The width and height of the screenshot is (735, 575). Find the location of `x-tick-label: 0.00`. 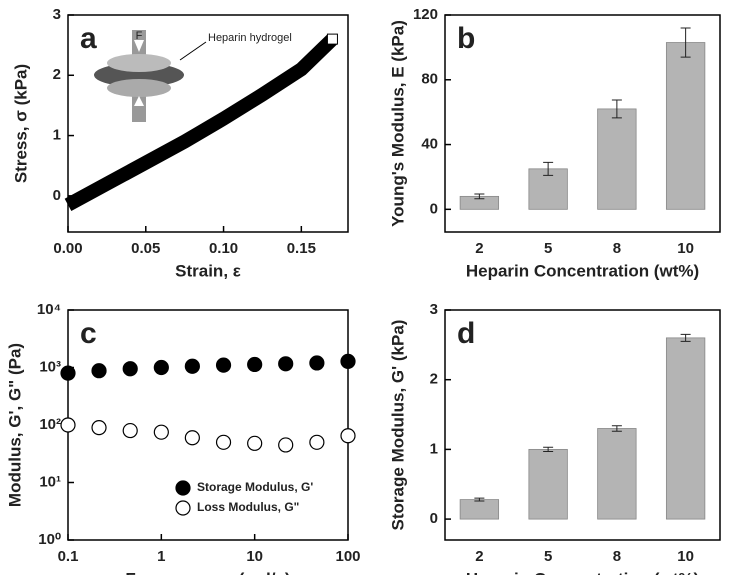

x-tick-label: 0.00 is located at coordinates (67, 248).